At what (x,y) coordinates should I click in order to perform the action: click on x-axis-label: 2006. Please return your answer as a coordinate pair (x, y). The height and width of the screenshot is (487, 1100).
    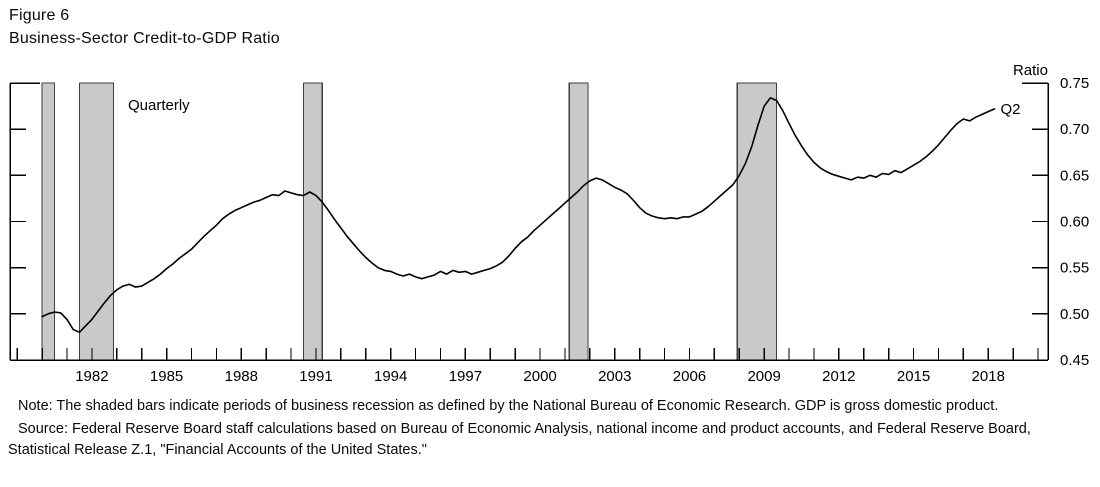
    Looking at the image, I should click on (689, 376).